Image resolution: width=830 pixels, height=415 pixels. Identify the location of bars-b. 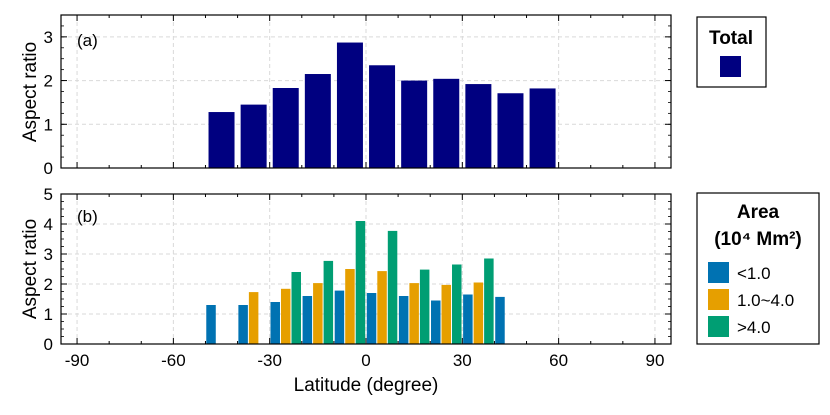
(355, 282).